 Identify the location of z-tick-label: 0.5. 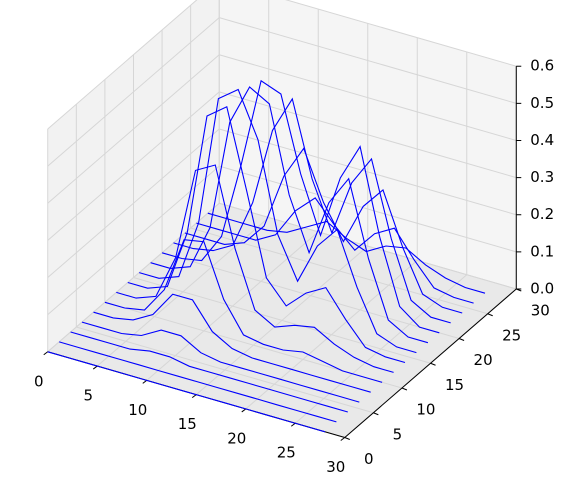
(542, 103).